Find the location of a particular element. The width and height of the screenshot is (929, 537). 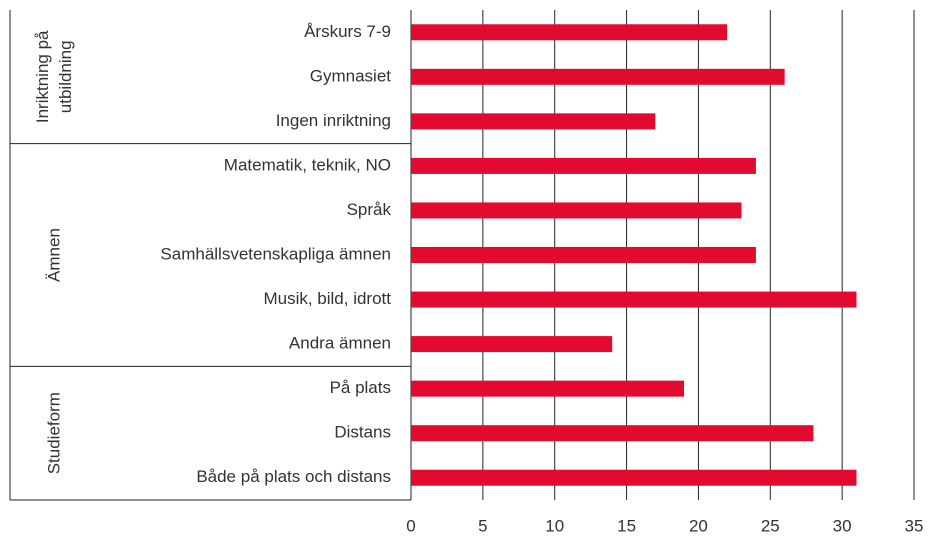

group-label: Studieform is located at coordinates (53, 433).